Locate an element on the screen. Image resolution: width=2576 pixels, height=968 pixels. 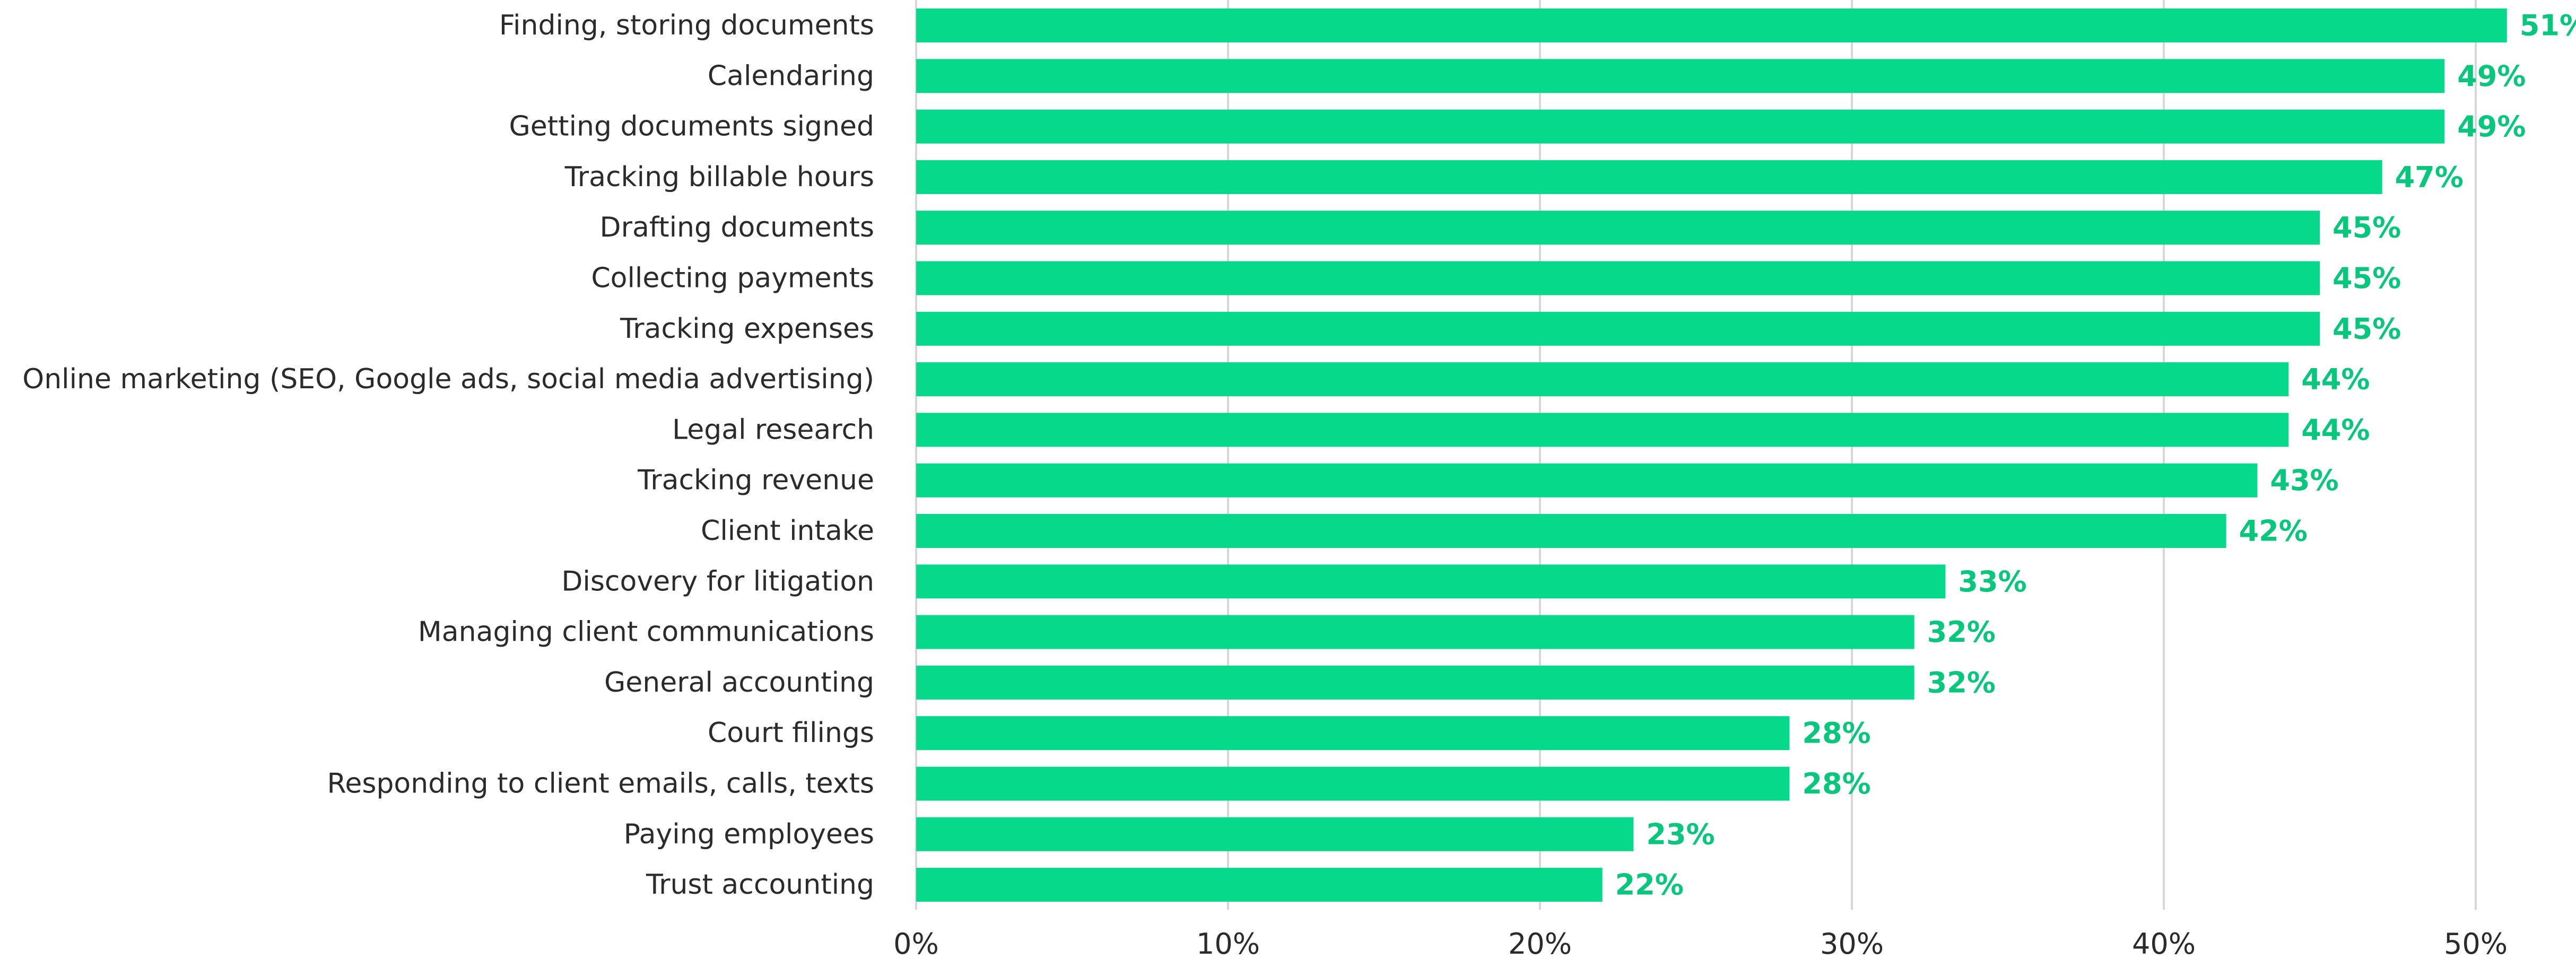
value-label-1: 49% is located at coordinates (2492, 76).